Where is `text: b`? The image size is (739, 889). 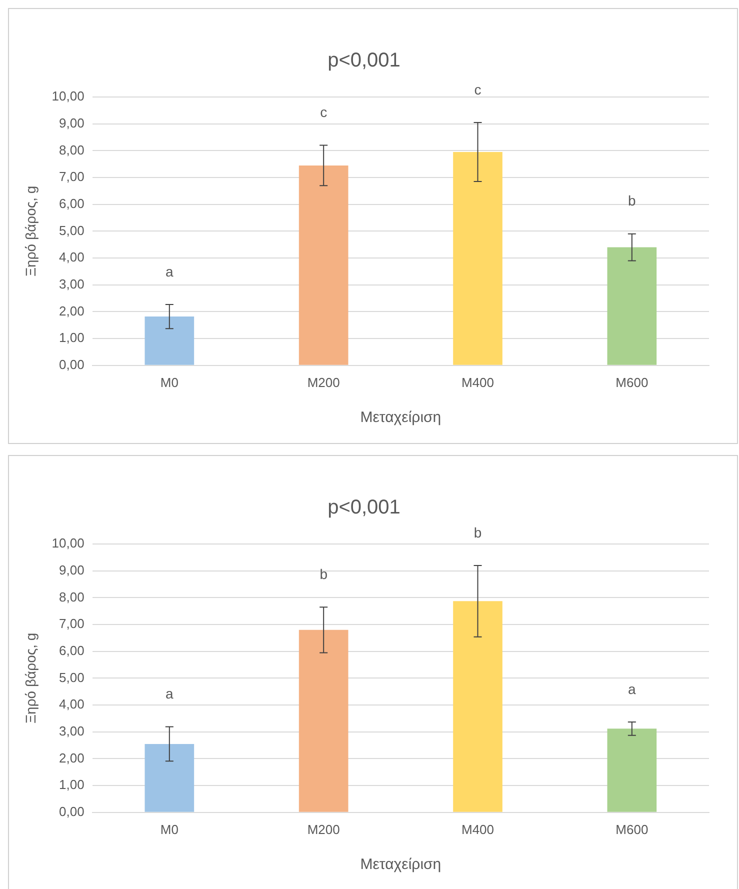 text: b is located at coordinates (478, 532).